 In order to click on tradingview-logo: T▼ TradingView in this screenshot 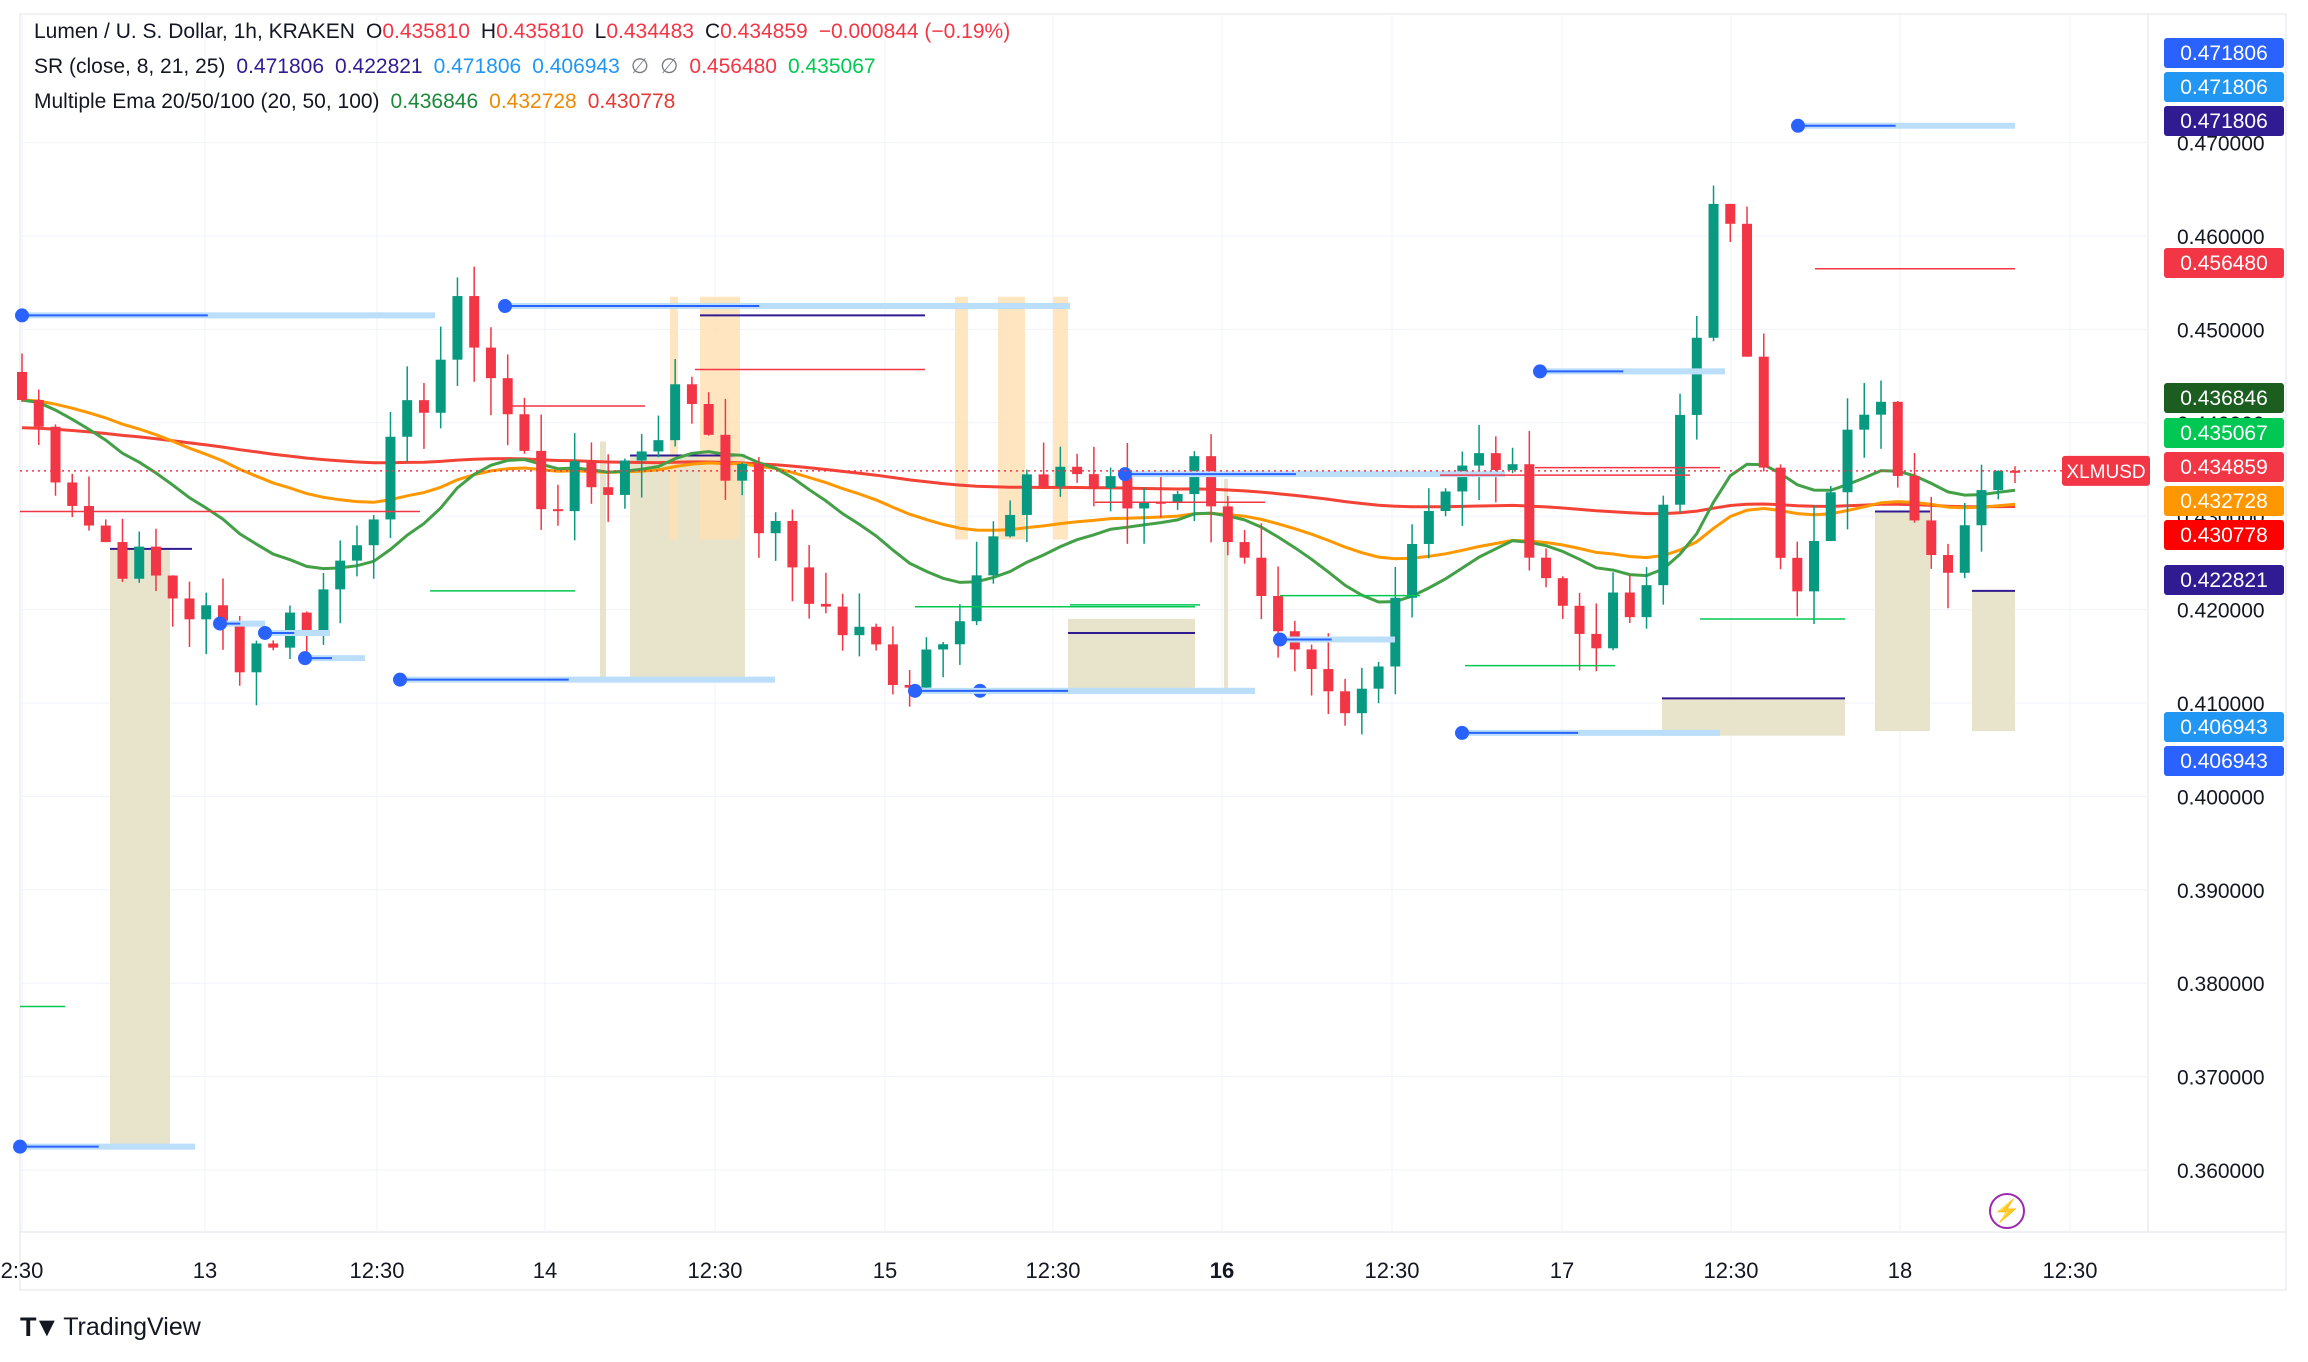, I will do `click(110, 1327)`.